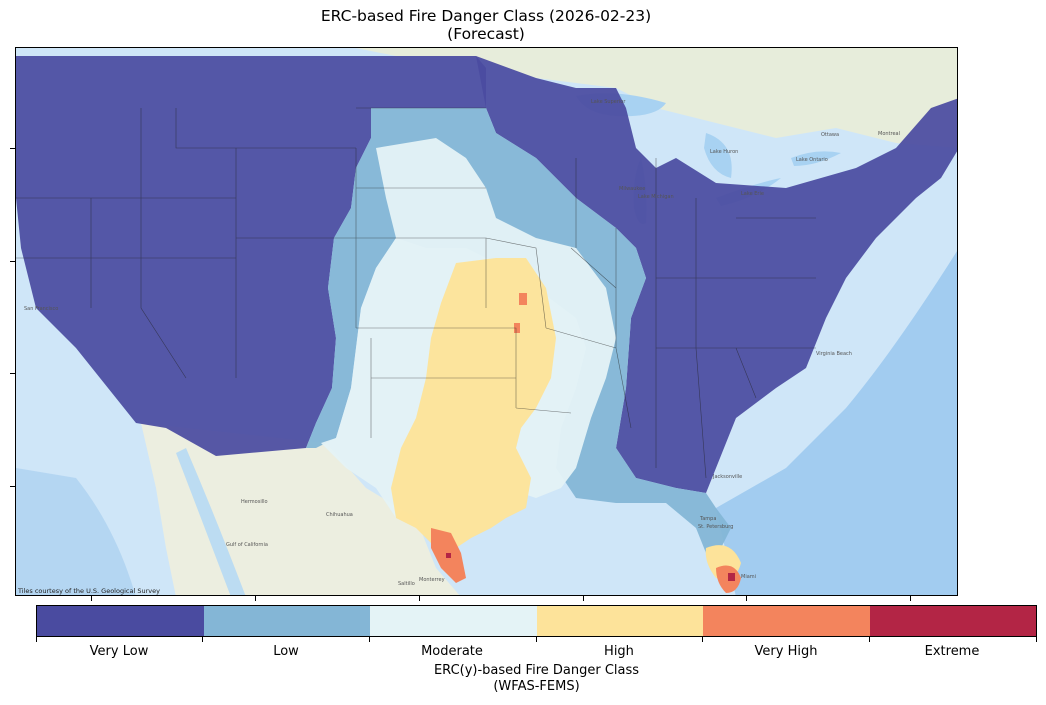  I want to click on colorbar, so click(536, 621).